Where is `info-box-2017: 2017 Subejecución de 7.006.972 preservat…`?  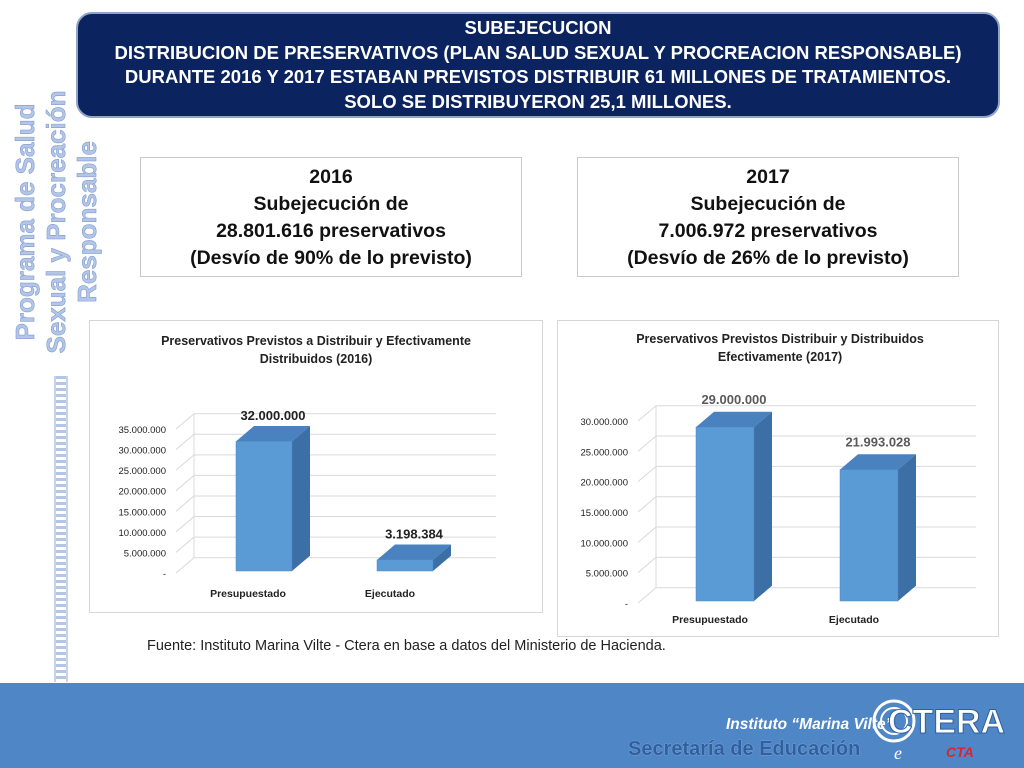 info-box-2017: 2017 Subejecución de 7.006.972 preservat… is located at coordinates (768, 217).